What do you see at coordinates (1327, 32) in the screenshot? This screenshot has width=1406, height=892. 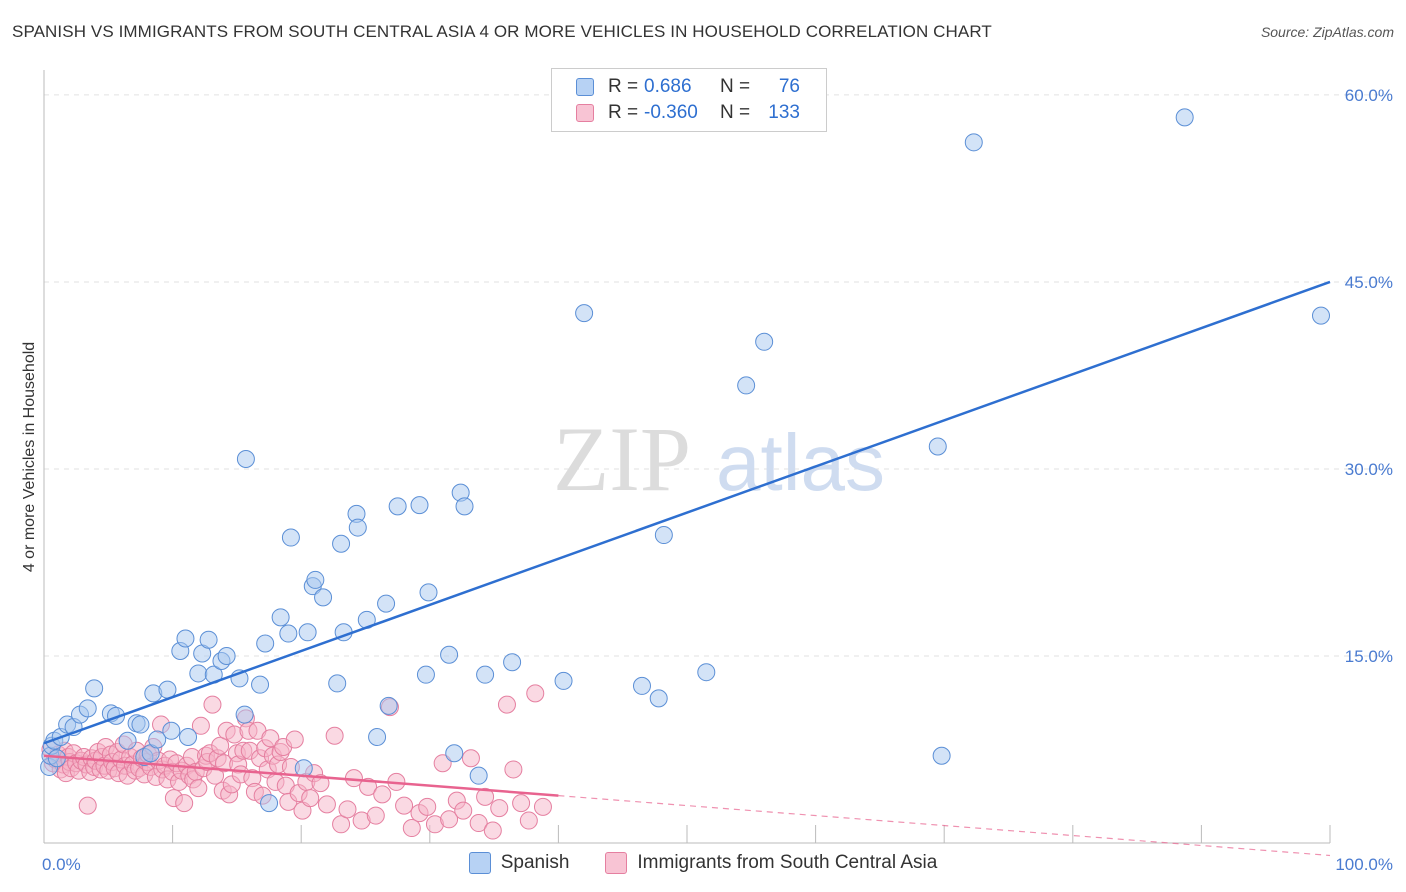 I see `source-credit: Source: ZipAtlas.com` at bounding box center [1327, 32].